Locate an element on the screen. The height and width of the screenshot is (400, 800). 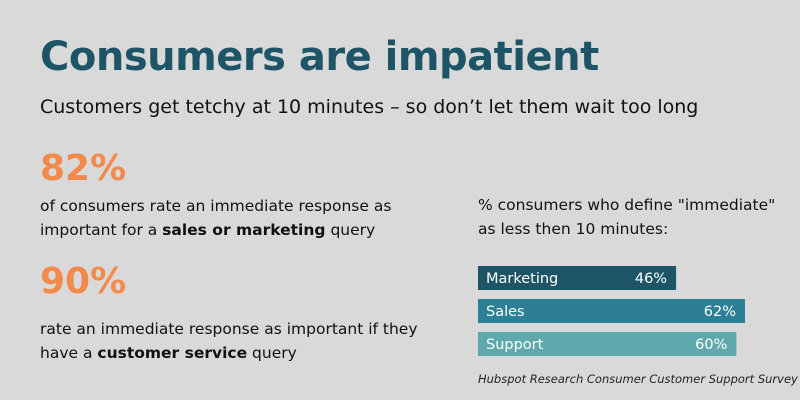
bar-value-label-sales: 62% is located at coordinates (720, 312).